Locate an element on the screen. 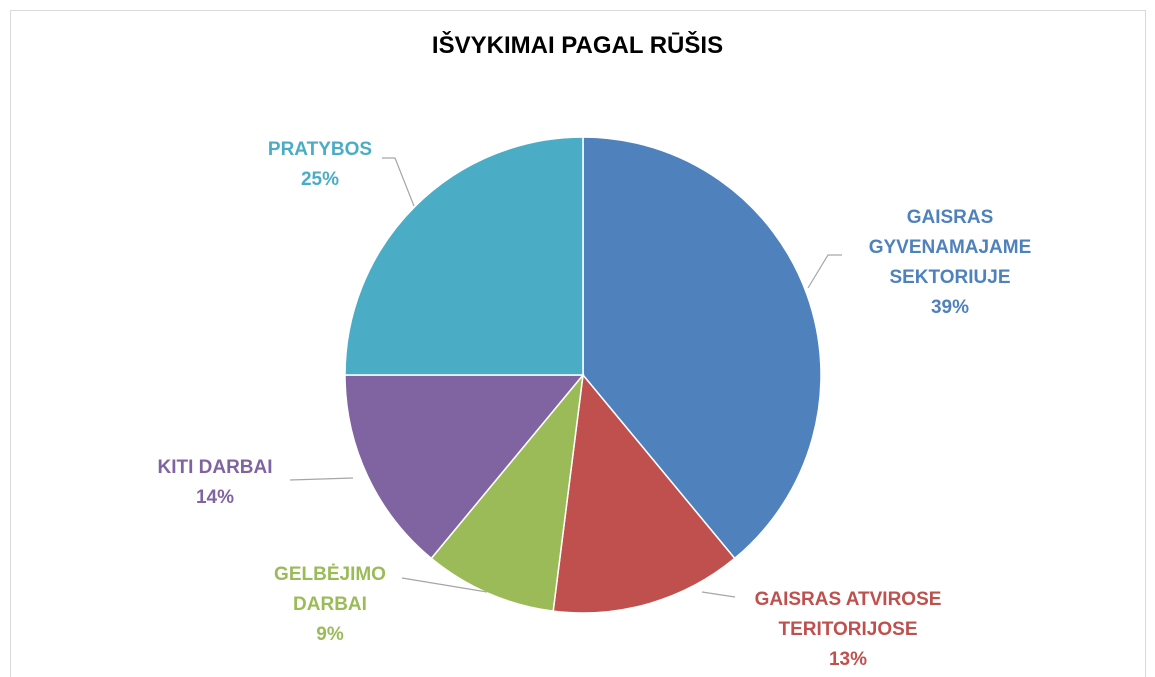 This screenshot has width=1155, height=677. value-label: 13% is located at coordinates (848, 659).